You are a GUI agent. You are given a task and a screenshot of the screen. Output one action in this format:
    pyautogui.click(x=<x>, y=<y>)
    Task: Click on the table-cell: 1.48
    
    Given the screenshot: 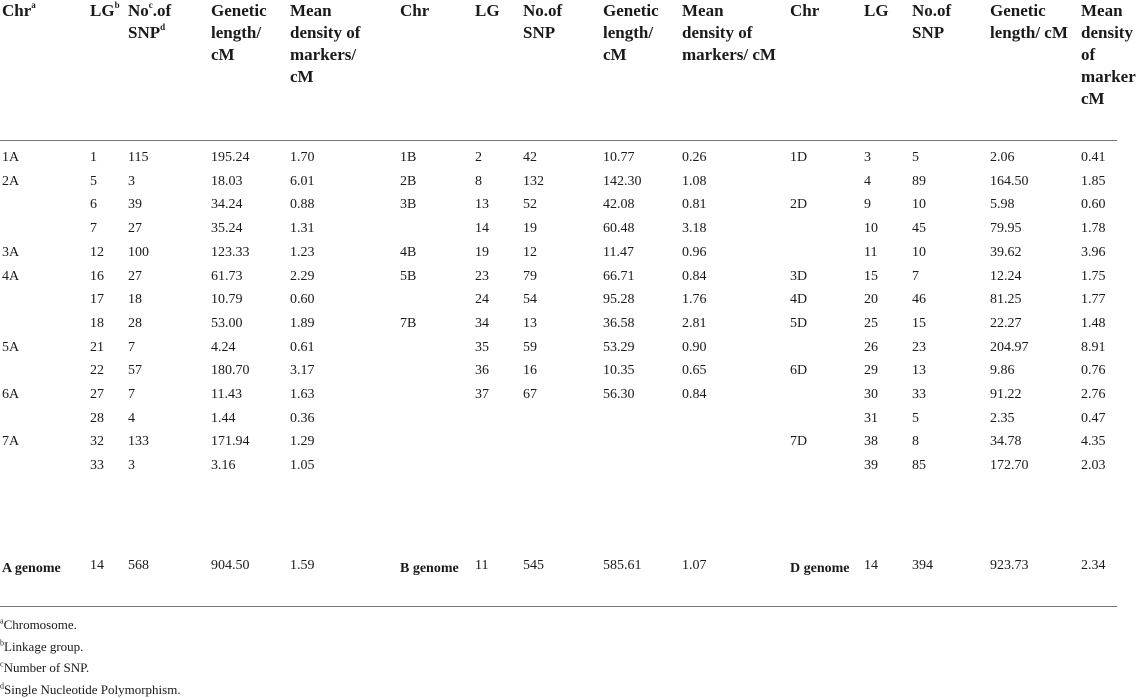 What is the action you would take?
    pyautogui.click(x=1093, y=323)
    